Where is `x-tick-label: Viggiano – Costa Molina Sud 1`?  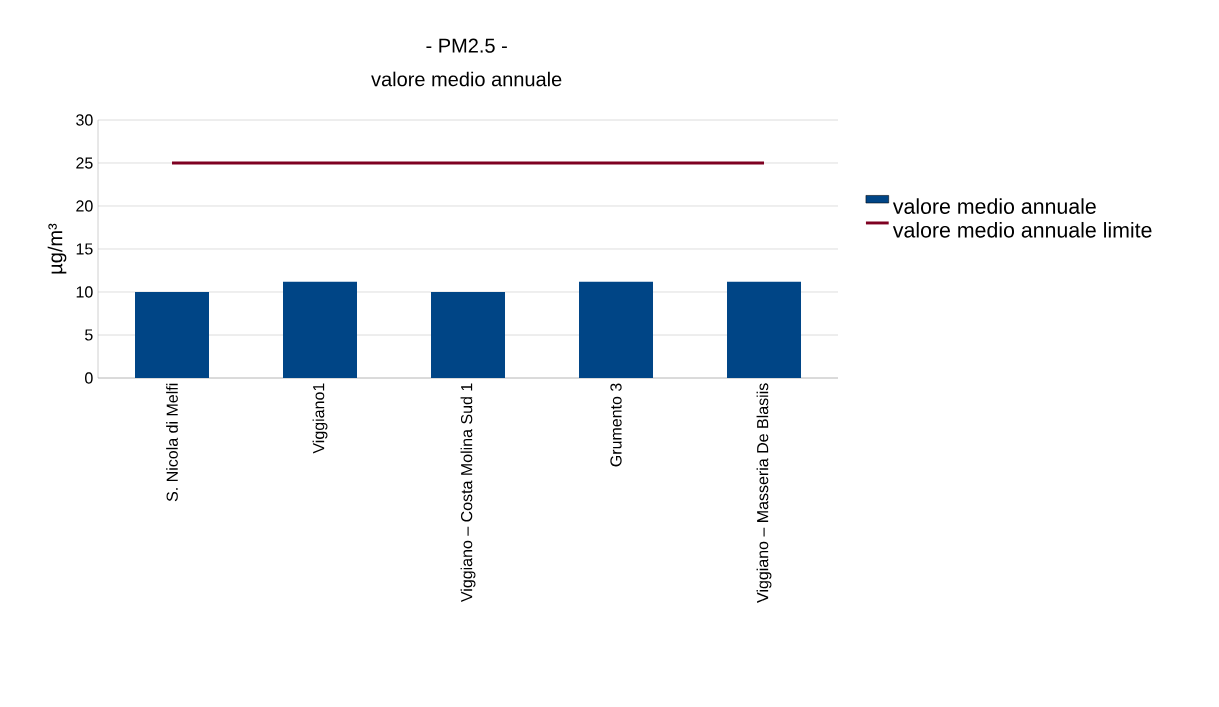 x-tick-label: Viggiano – Costa Molina Sud 1 is located at coordinates (468, 493).